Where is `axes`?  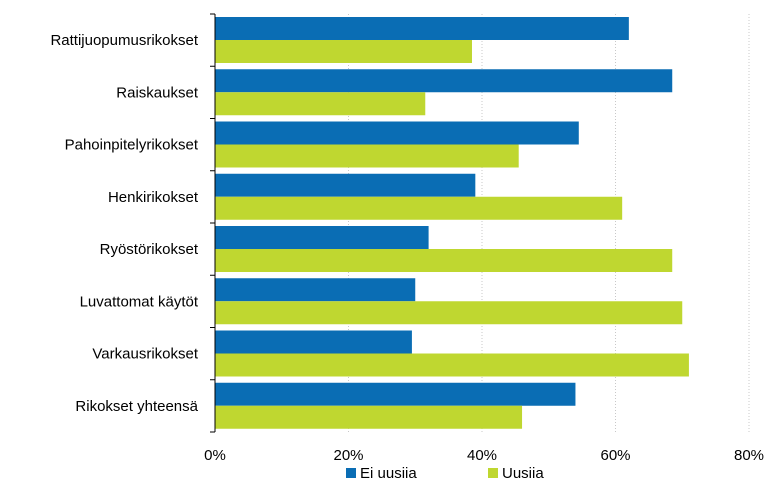
axes is located at coordinates (213, 223).